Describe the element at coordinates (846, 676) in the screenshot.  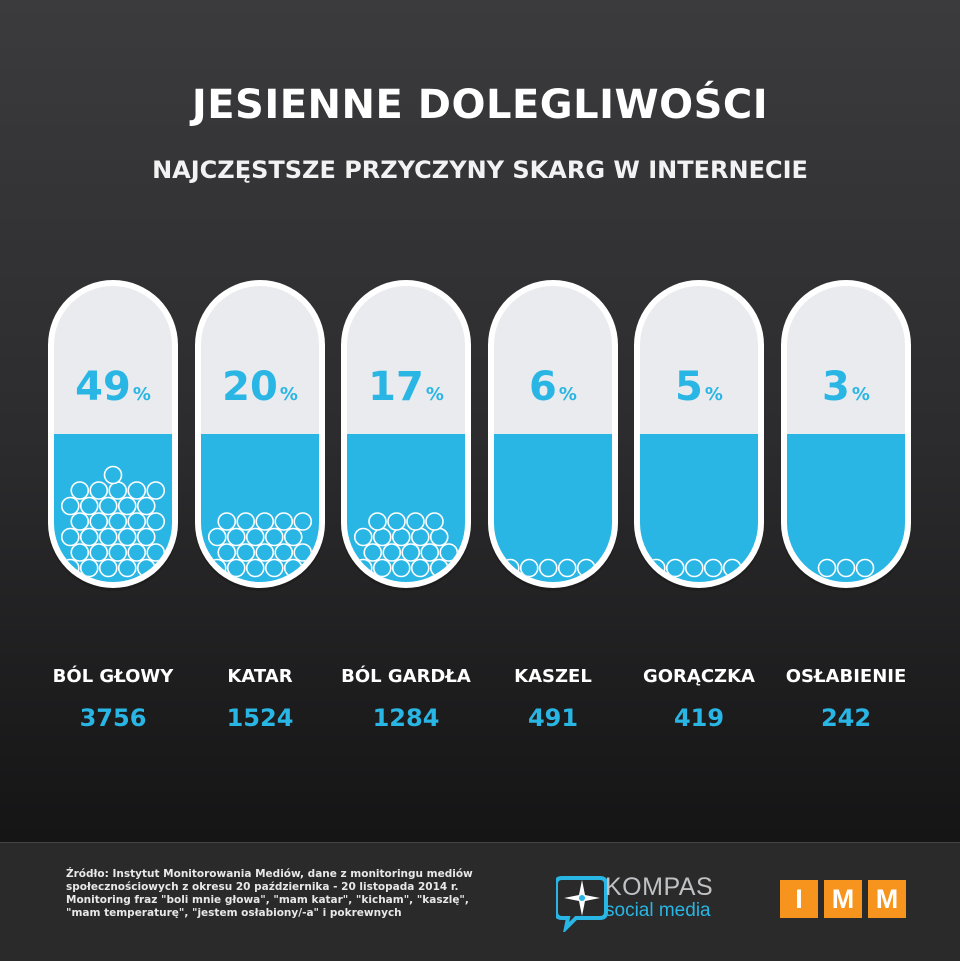
I see `category-label: OSŁABIENIE` at that location.